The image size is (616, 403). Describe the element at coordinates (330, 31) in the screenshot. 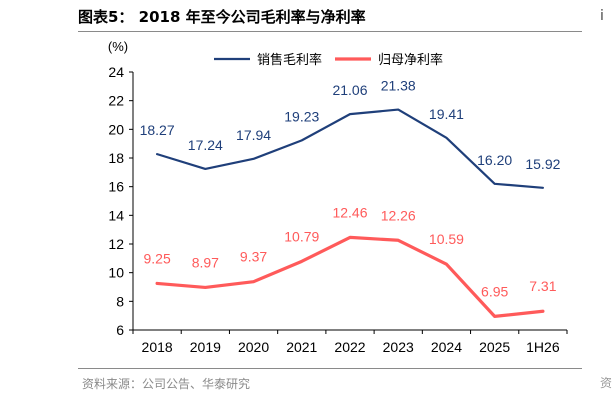

I see `title-divider` at that location.